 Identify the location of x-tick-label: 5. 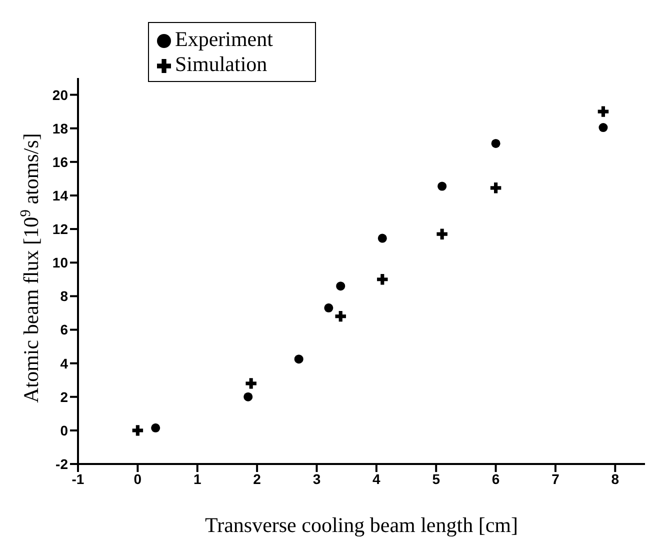
(436, 478).